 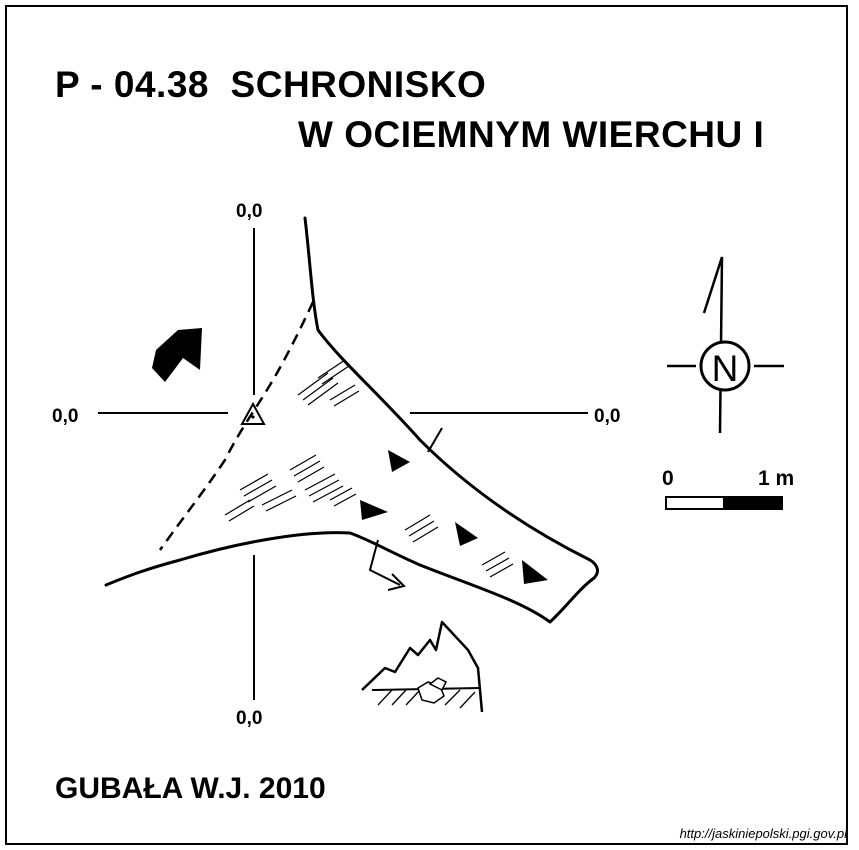 What do you see at coordinates (668, 478) in the screenshot?
I see `scale-start-label: 0` at bounding box center [668, 478].